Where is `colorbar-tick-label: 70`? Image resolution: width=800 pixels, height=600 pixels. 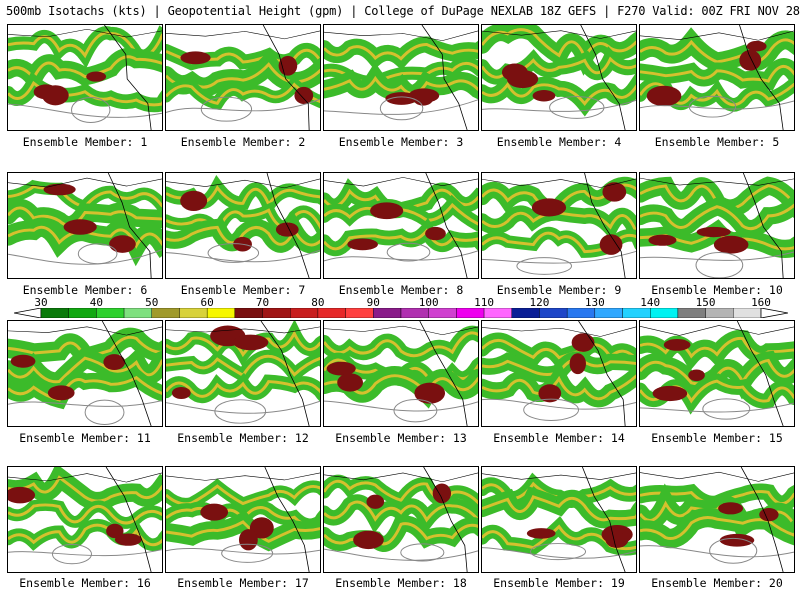
colorbar-tick-label: 70 is located at coordinates (262, 302).